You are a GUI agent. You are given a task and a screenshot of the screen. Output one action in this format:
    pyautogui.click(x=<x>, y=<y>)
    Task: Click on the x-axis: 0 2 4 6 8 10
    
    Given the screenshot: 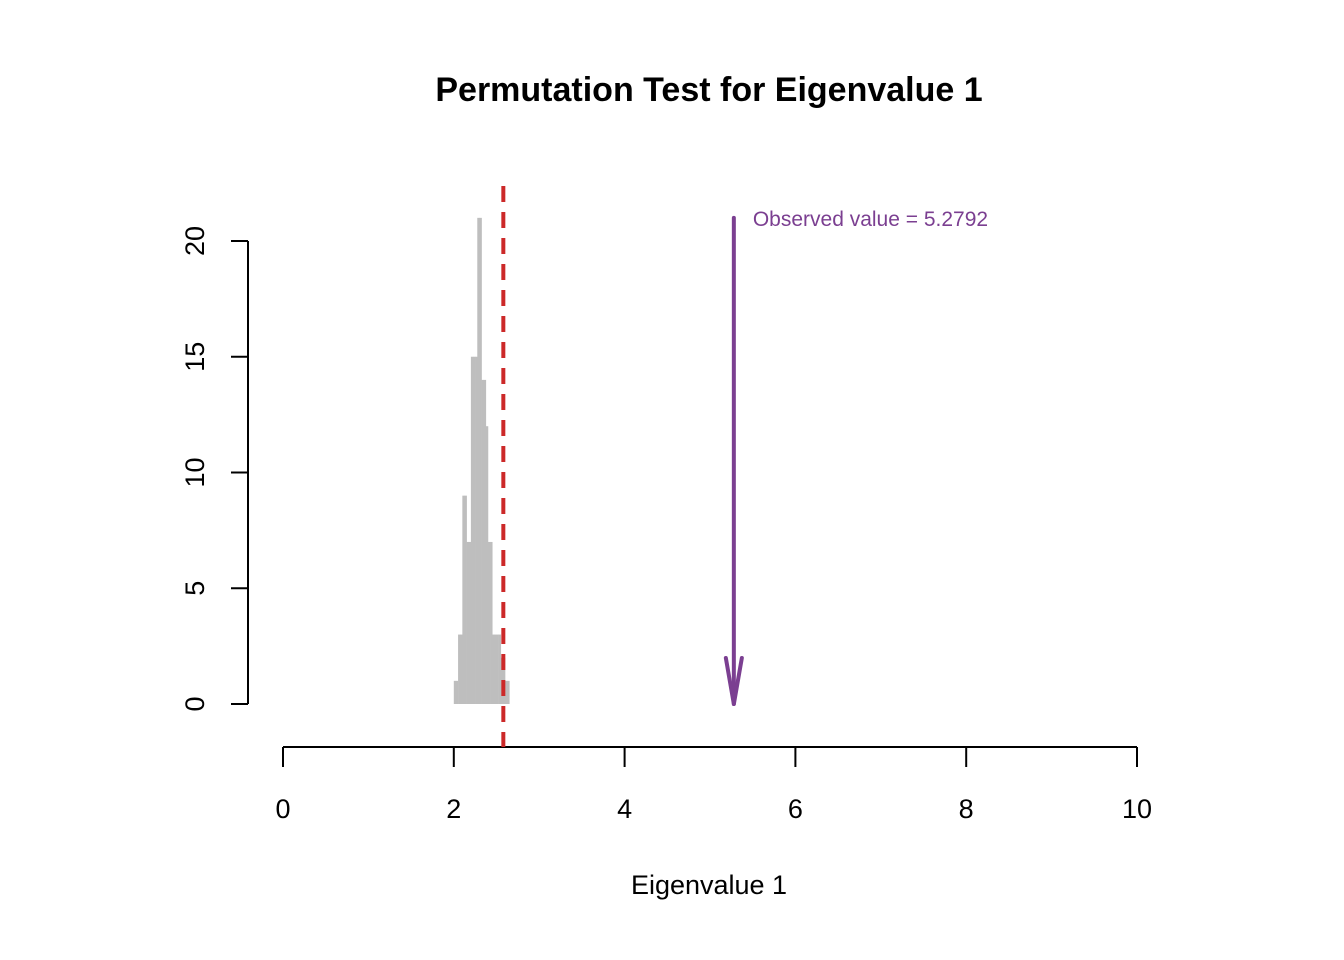 What is the action you would take?
    pyautogui.click(x=713, y=785)
    